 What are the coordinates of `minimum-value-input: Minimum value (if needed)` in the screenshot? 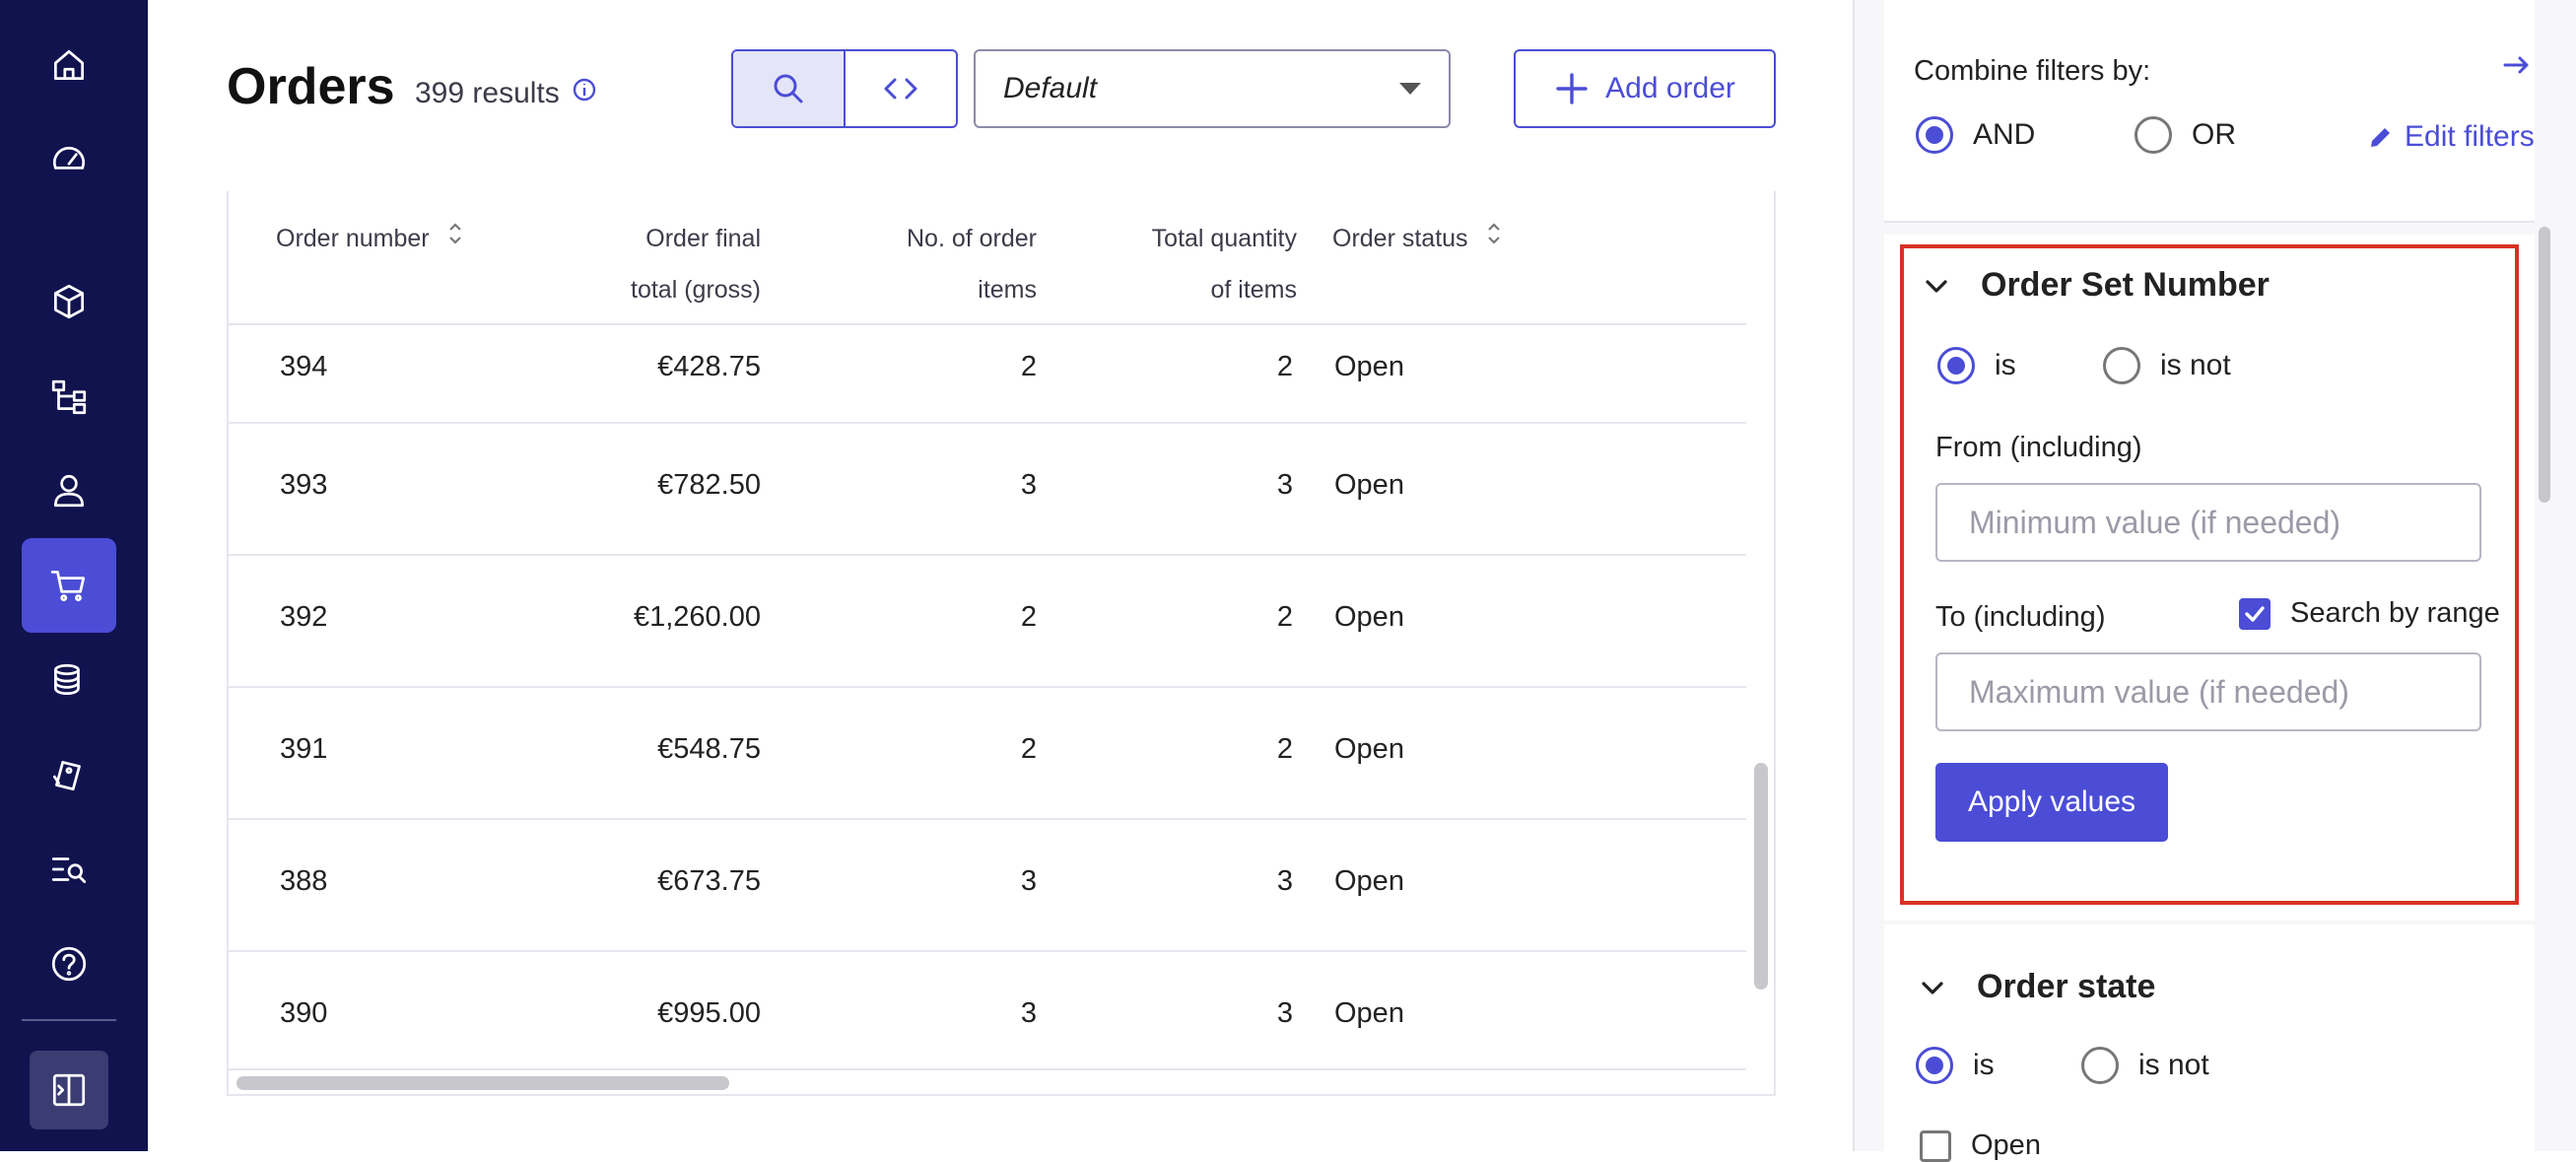 It's located at (2208, 522).